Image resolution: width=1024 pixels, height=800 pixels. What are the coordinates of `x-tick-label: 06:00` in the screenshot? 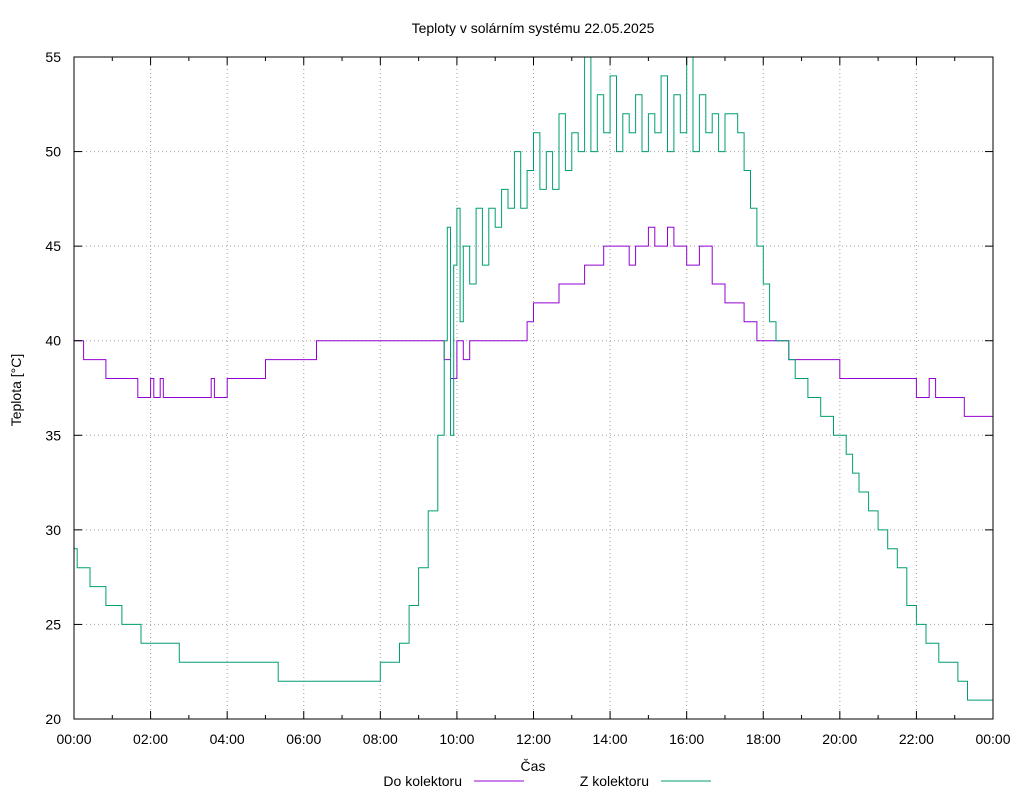 It's located at (303, 739).